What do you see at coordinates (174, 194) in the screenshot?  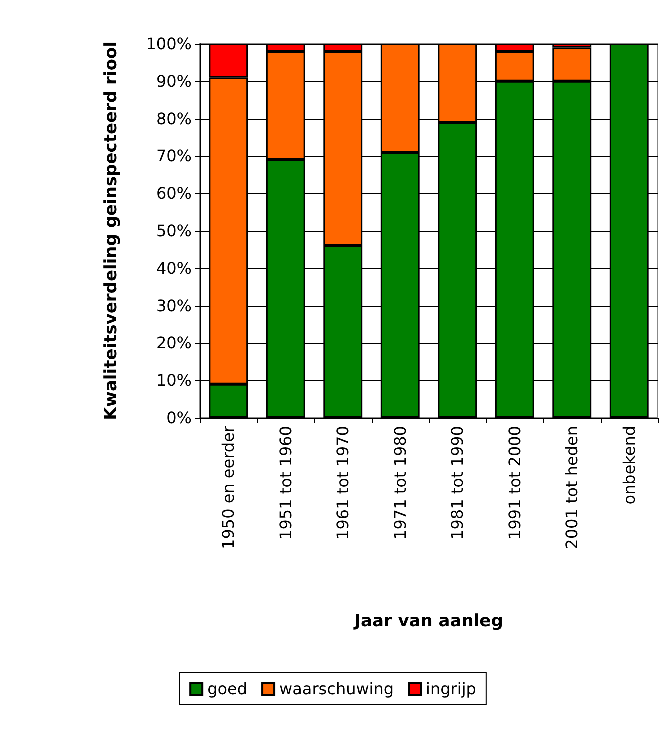 I see `y-tick-label: 60%` at bounding box center [174, 194].